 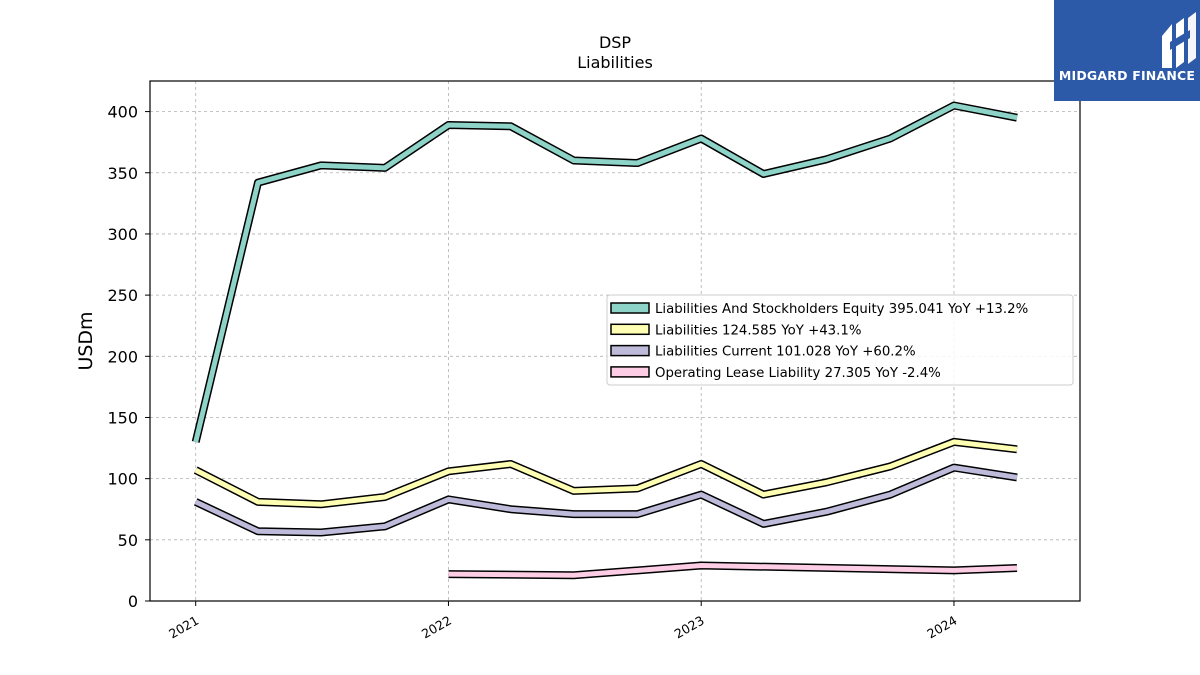 I want to click on logo-mark-icon, so click(x=1179, y=40).